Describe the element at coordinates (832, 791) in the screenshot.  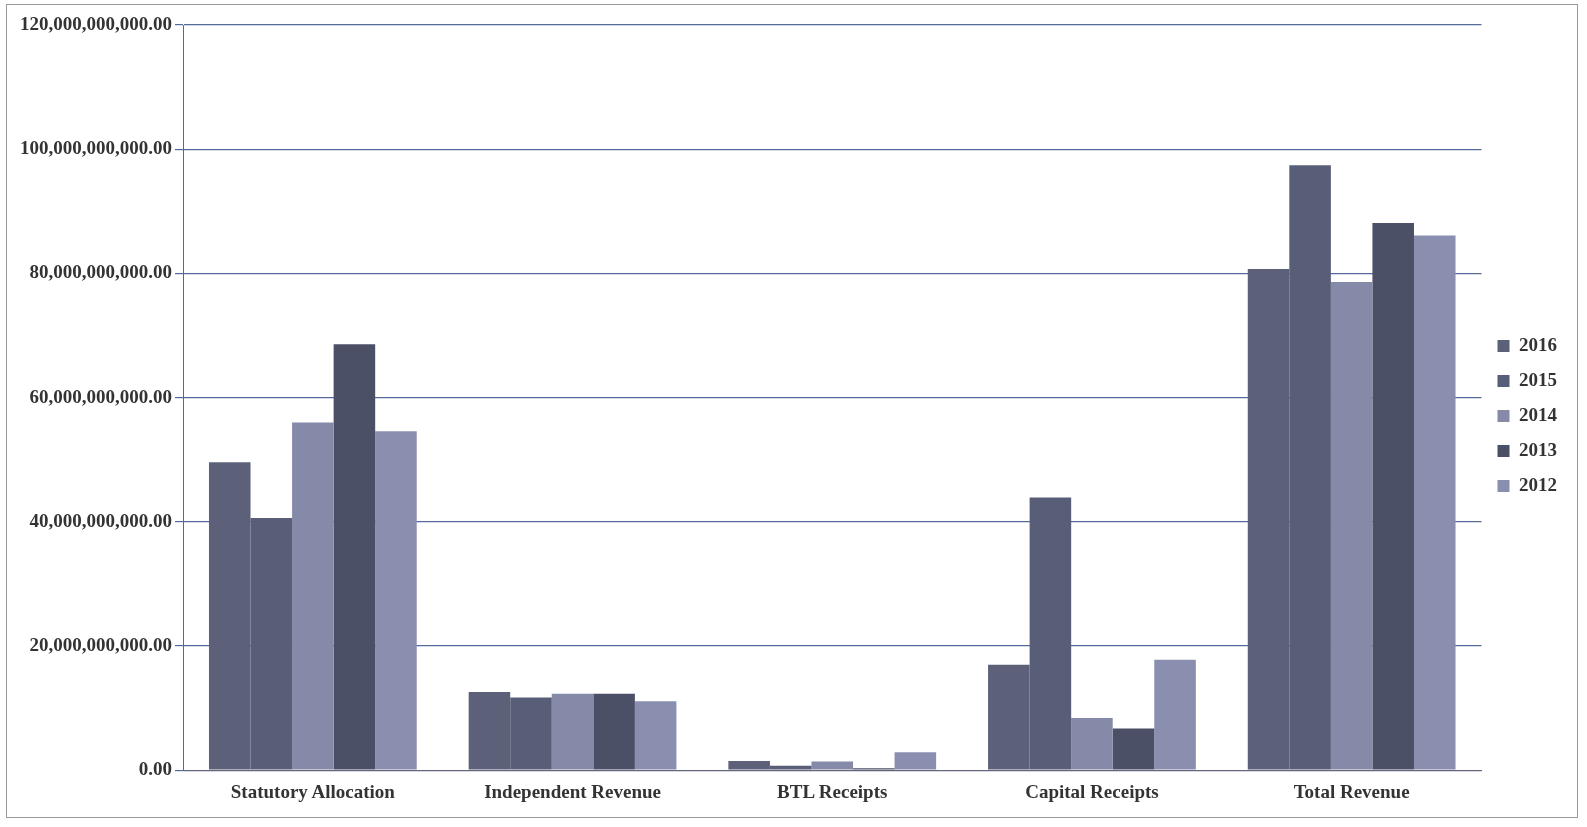
I see `x-tick-label: BTL Receipts` at that location.